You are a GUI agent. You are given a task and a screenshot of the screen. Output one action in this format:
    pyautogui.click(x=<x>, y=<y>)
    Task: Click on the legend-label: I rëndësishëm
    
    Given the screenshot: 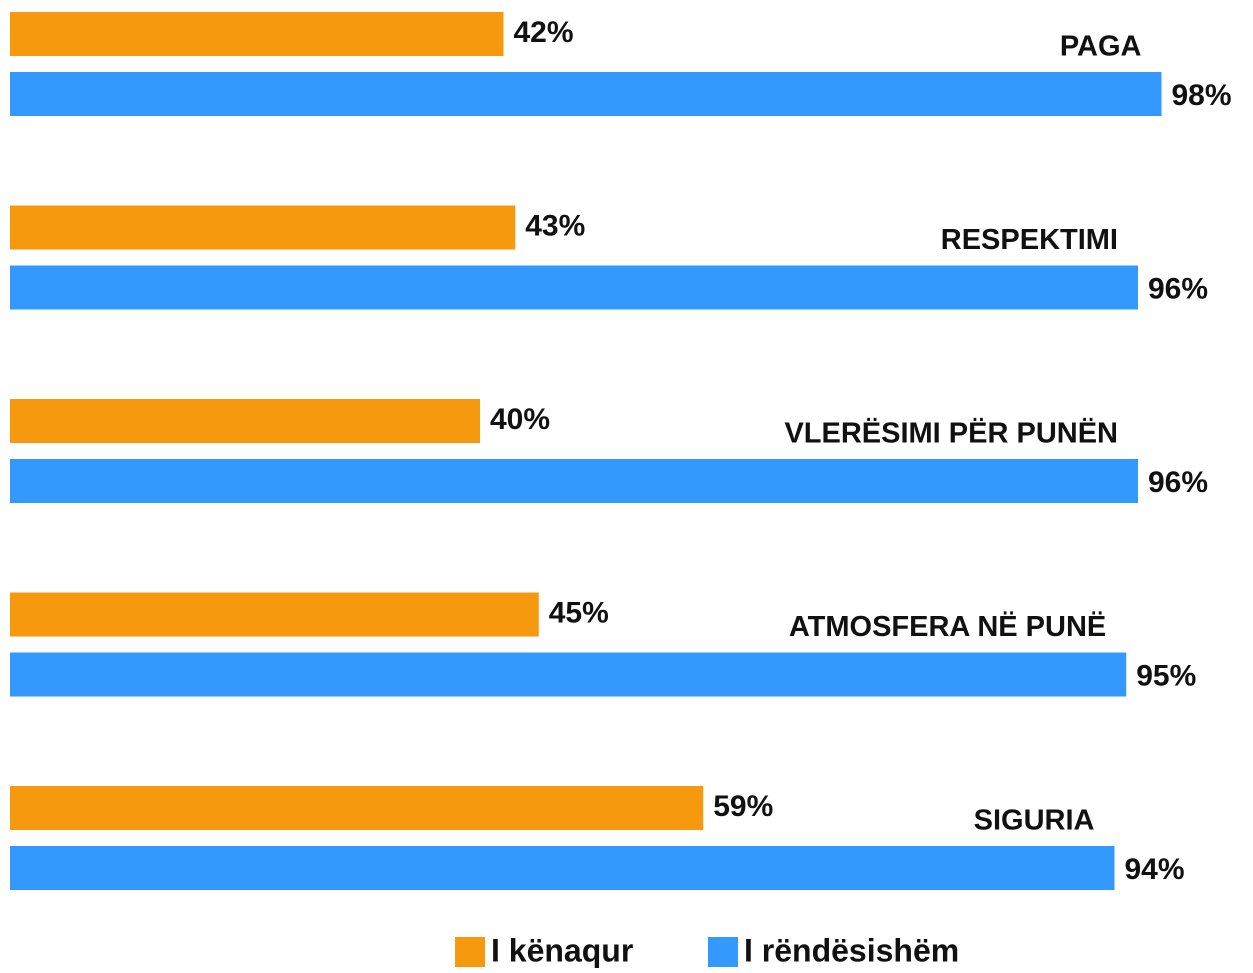 What is the action you would take?
    pyautogui.click(x=851, y=950)
    